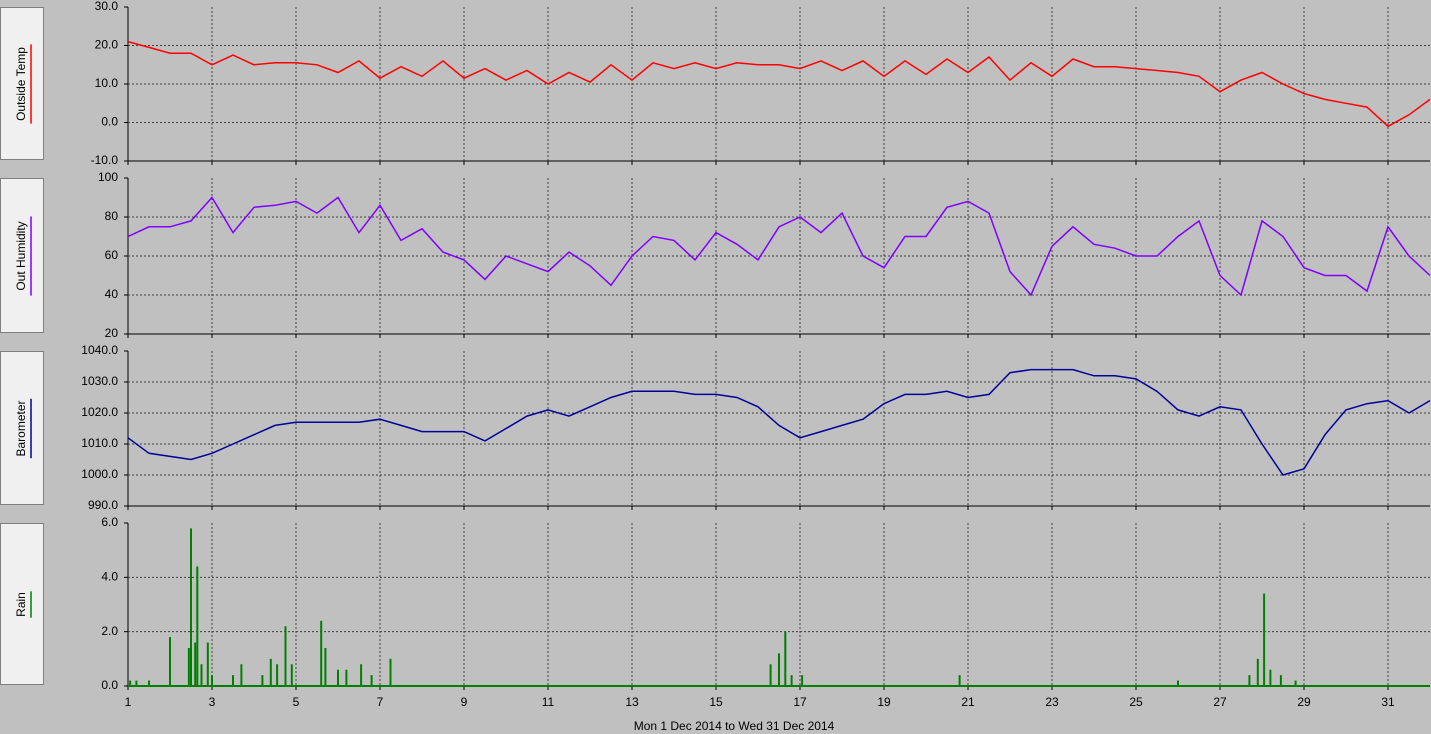 This screenshot has height=734, width=1431. Describe the element at coordinates (548, 702) in the screenshot. I see `x-tick-label: 11` at that location.